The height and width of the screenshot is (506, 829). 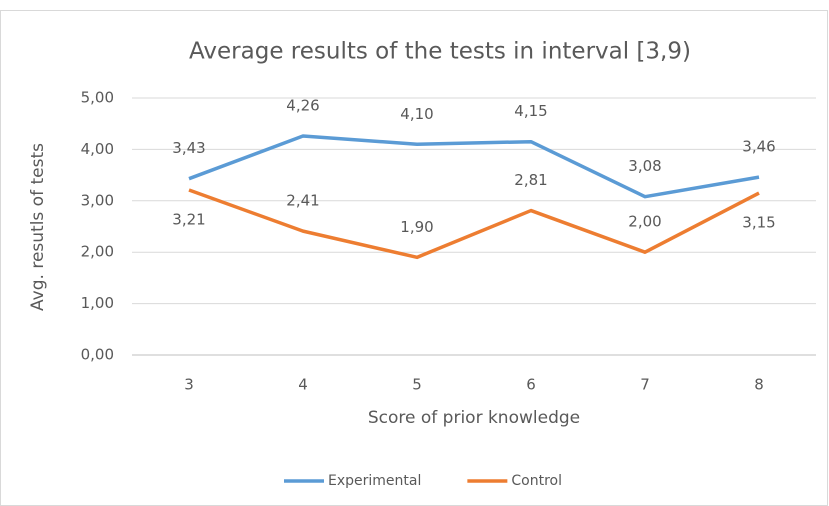 I want to click on y-tick-label: 4,00, so click(x=97, y=149).